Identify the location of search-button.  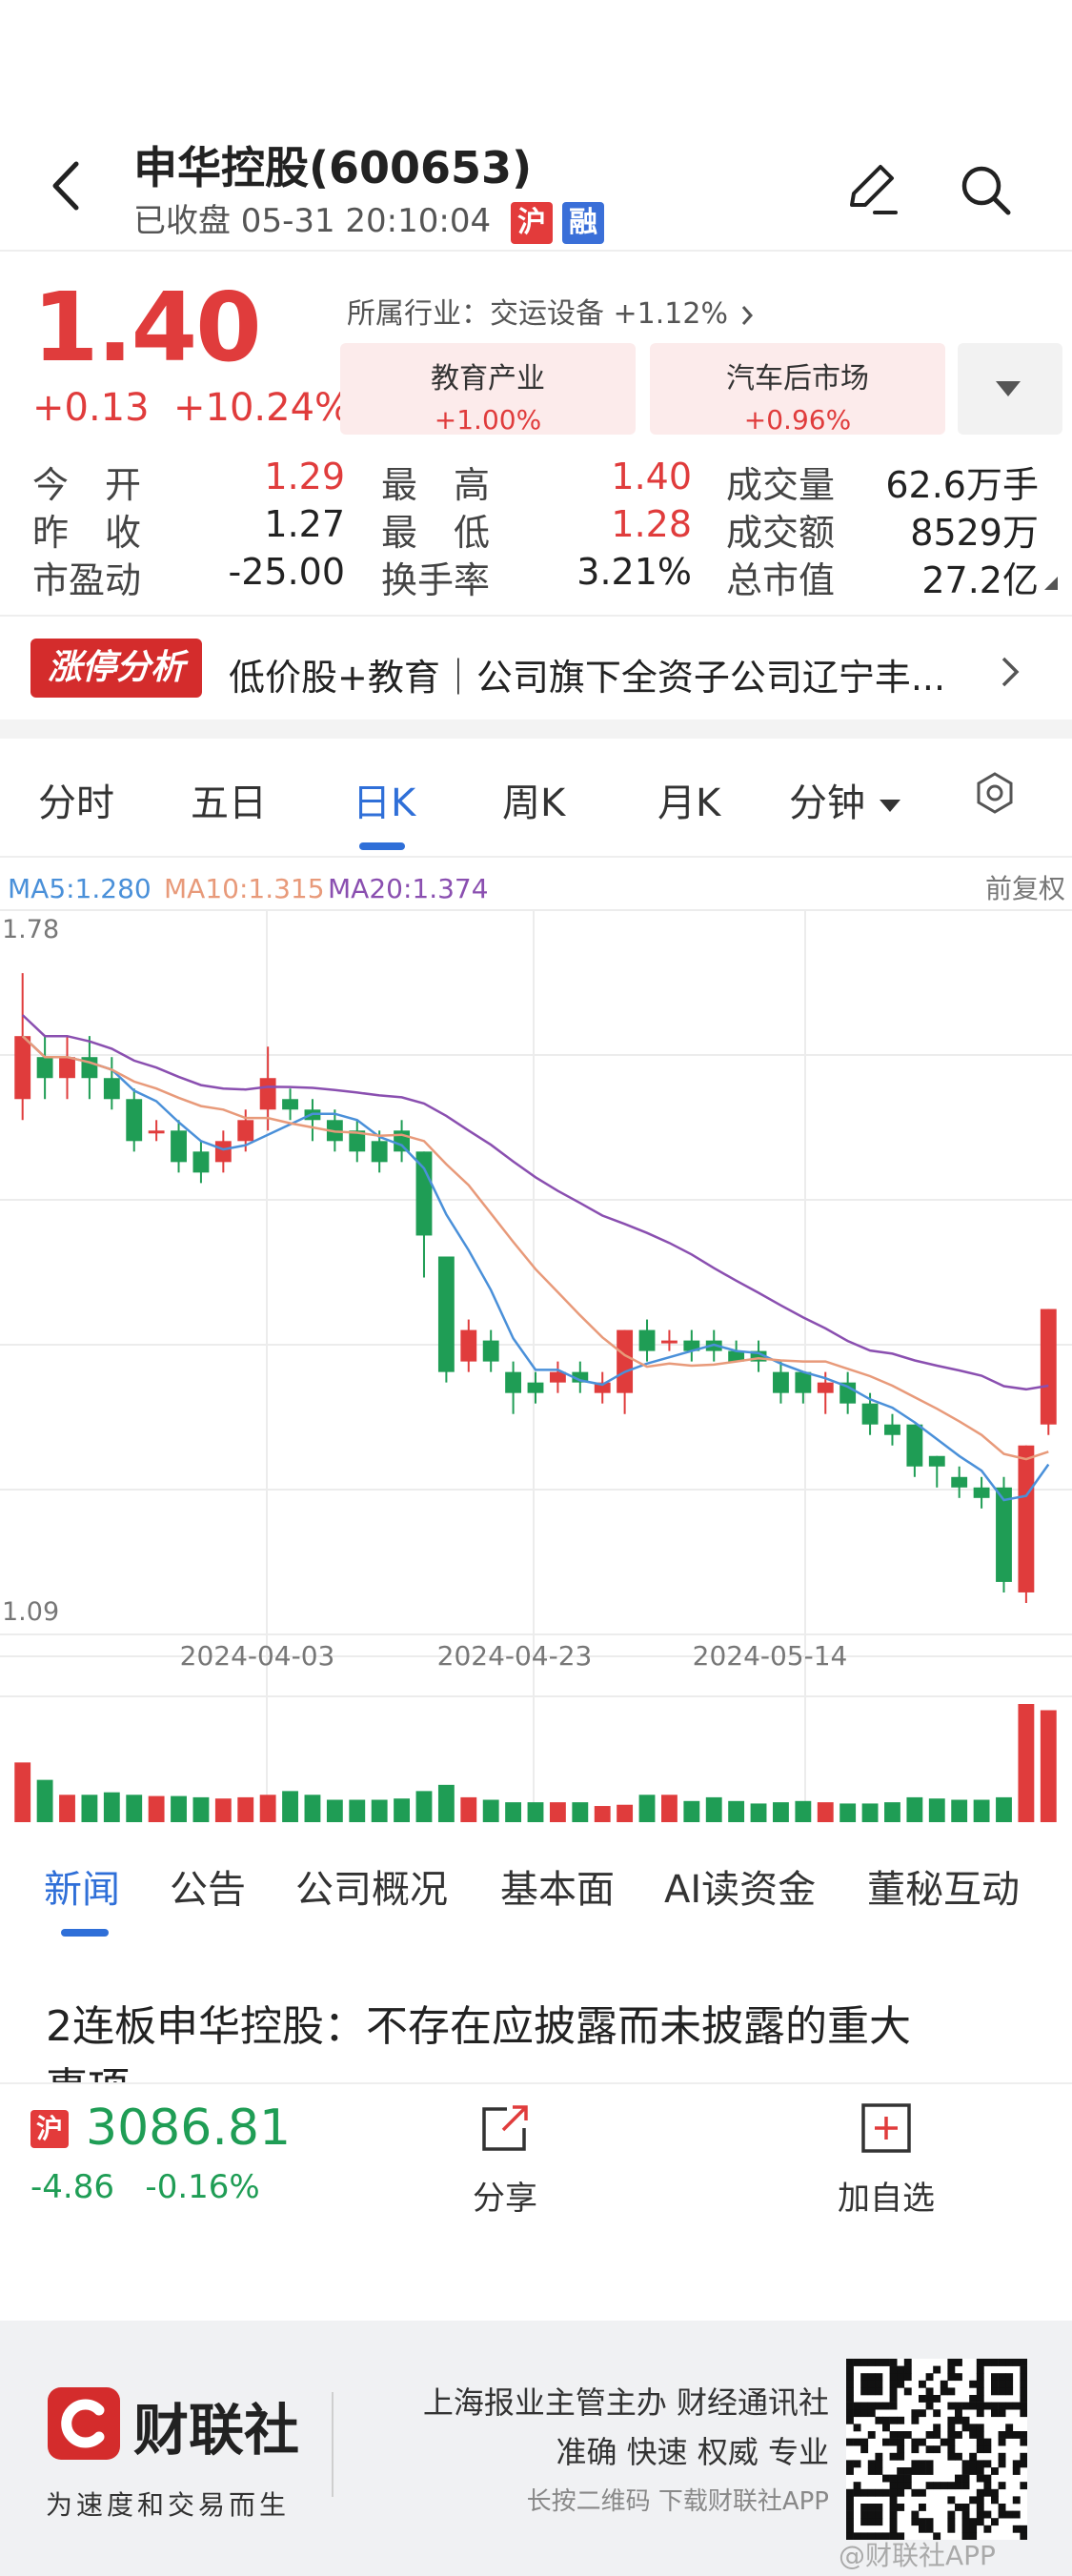
(986, 190).